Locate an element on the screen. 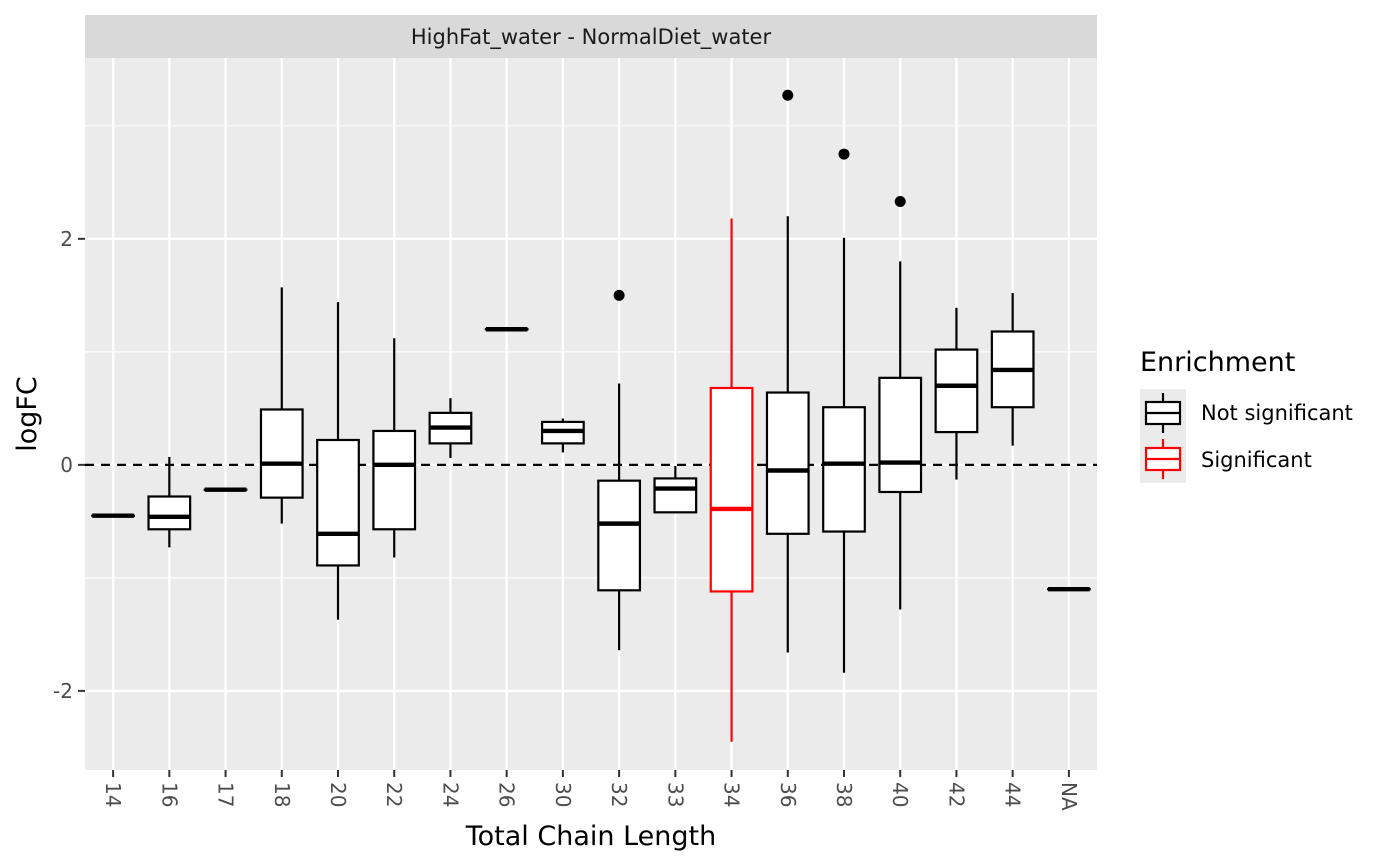 Image resolution: width=1400 pixels, height=866 pixels. y-tick-label: 0 is located at coordinates (66, 465).